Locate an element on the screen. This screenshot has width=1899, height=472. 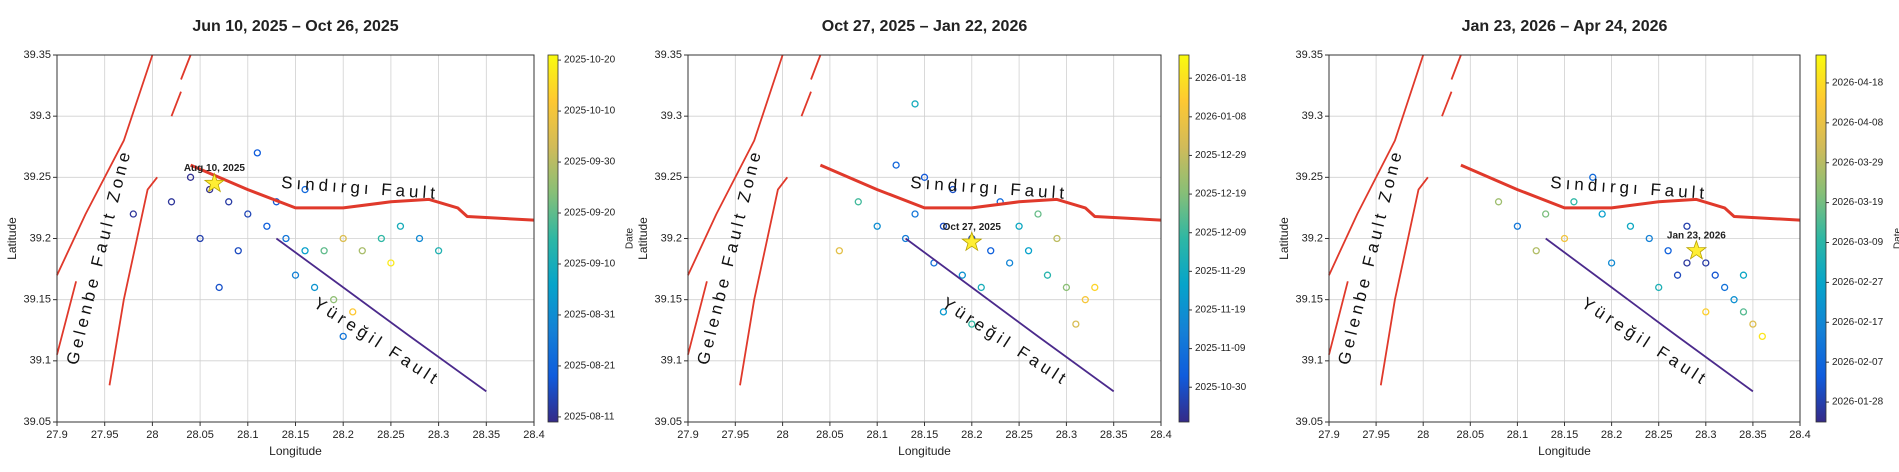
x-tick-label: 28.4 is located at coordinates (1160, 435).